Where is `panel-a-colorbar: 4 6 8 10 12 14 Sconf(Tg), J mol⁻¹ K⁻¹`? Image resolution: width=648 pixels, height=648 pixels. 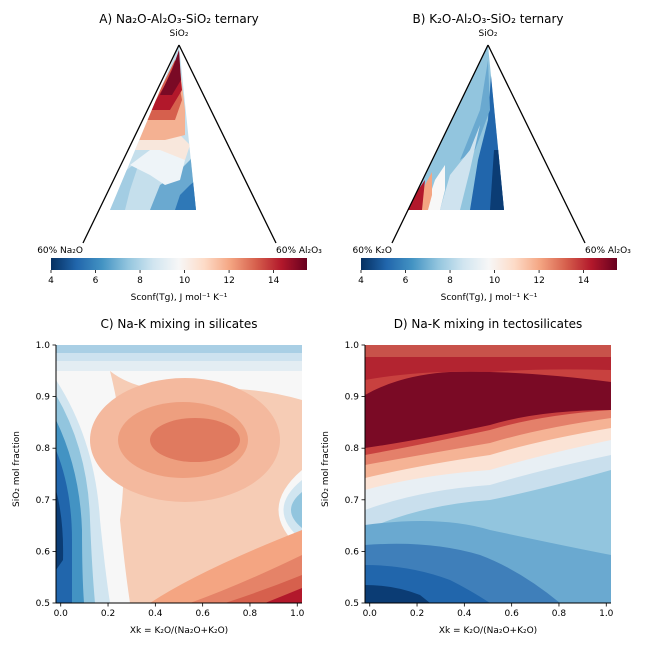
panel-a-colorbar: 4 6 8 10 12 14 Sconf(Tg), J mol⁻¹ K⁻¹ is located at coordinates (177, 280).